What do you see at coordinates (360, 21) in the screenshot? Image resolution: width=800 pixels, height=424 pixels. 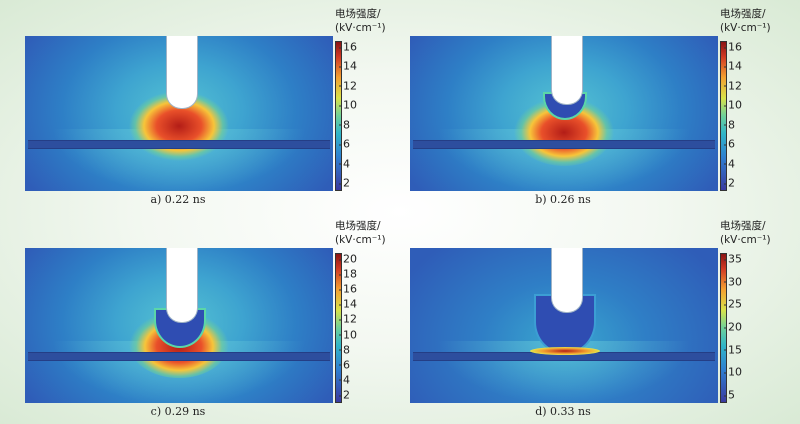 I see `colorbar-title-a: 电场强度/ (kV·cm⁻¹)` at bounding box center [360, 21].